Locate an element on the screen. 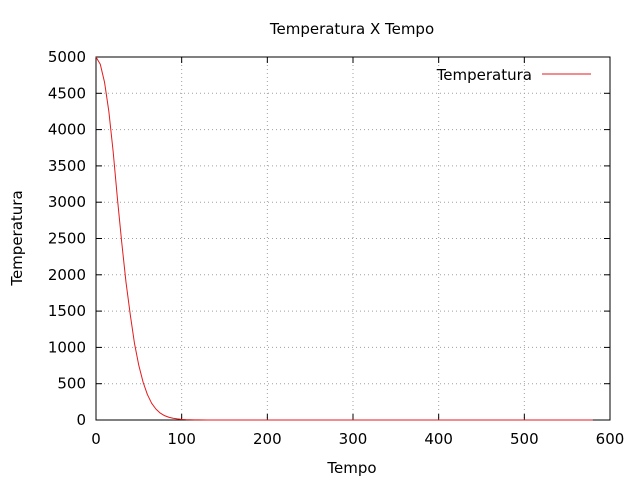  y-tick-label: 1500 is located at coordinates (67, 311).